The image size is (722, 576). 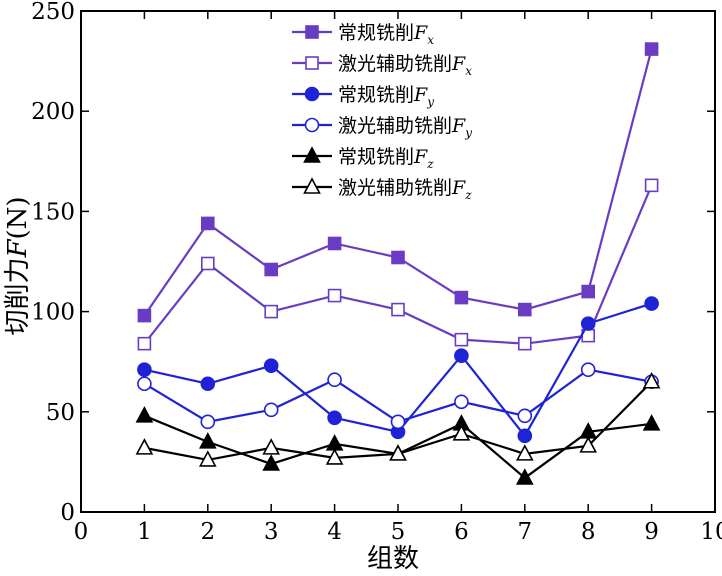 What do you see at coordinates (386, 96) in the screenshot?
I see `legend-label: 常规铣削Fy` at bounding box center [386, 96].